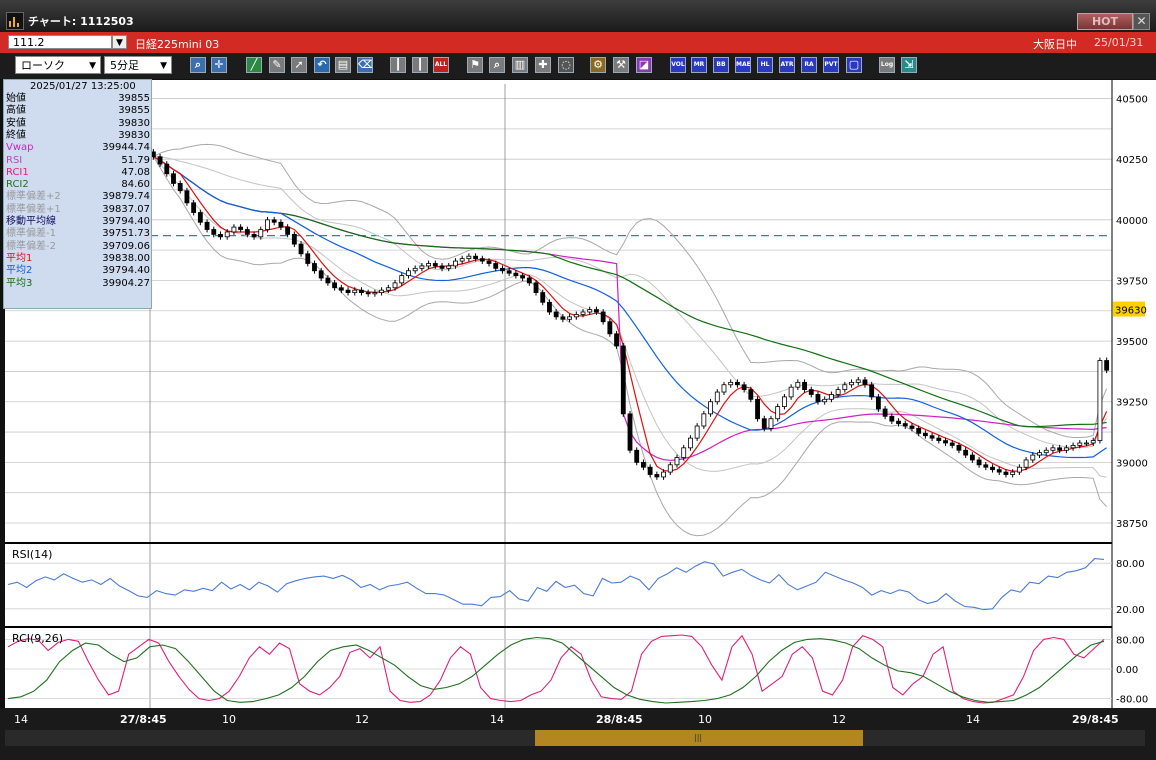  What do you see at coordinates (126, 197) in the screenshot?
I see `info-row-value: 39879.74` at bounding box center [126, 197].